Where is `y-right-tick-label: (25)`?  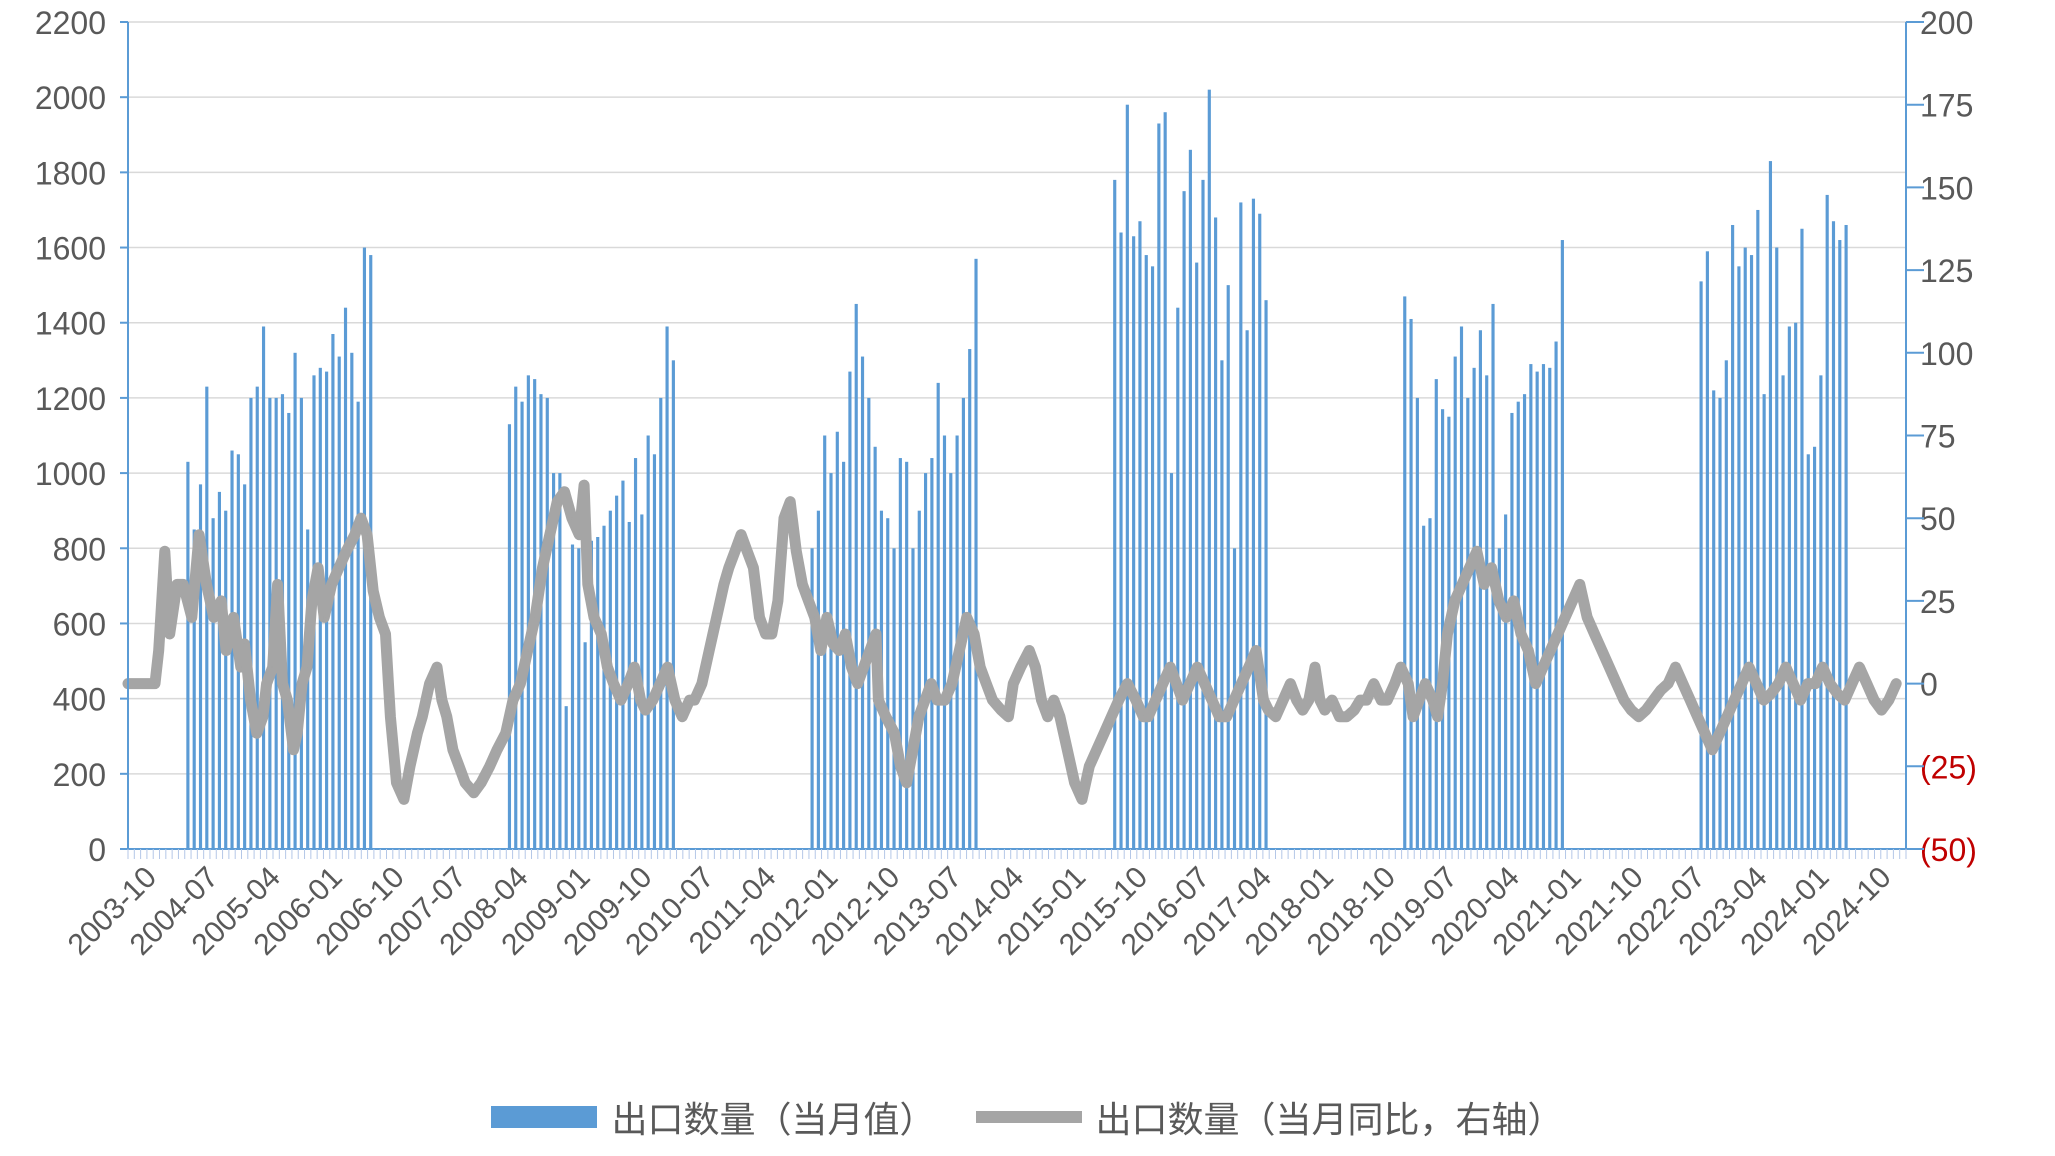 y-right-tick-label: (25) is located at coordinates (1948, 767).